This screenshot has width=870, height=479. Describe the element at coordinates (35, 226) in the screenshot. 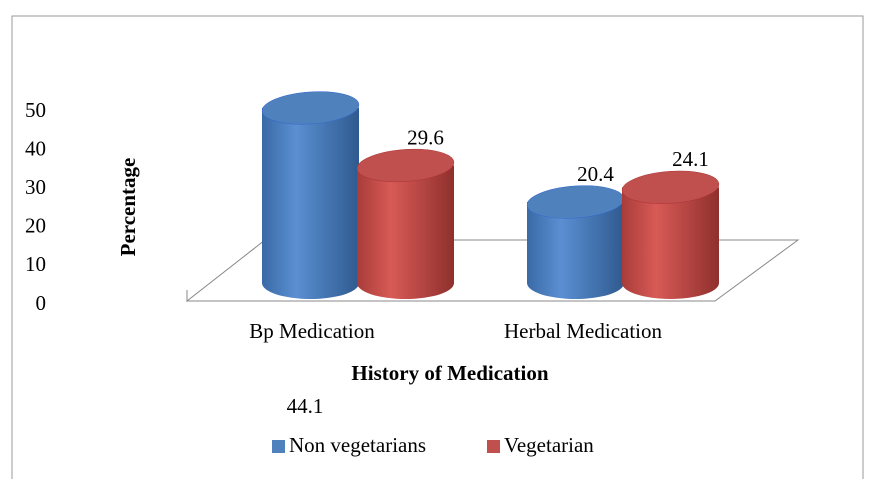

I see `y-tick-label: 20` at that location.